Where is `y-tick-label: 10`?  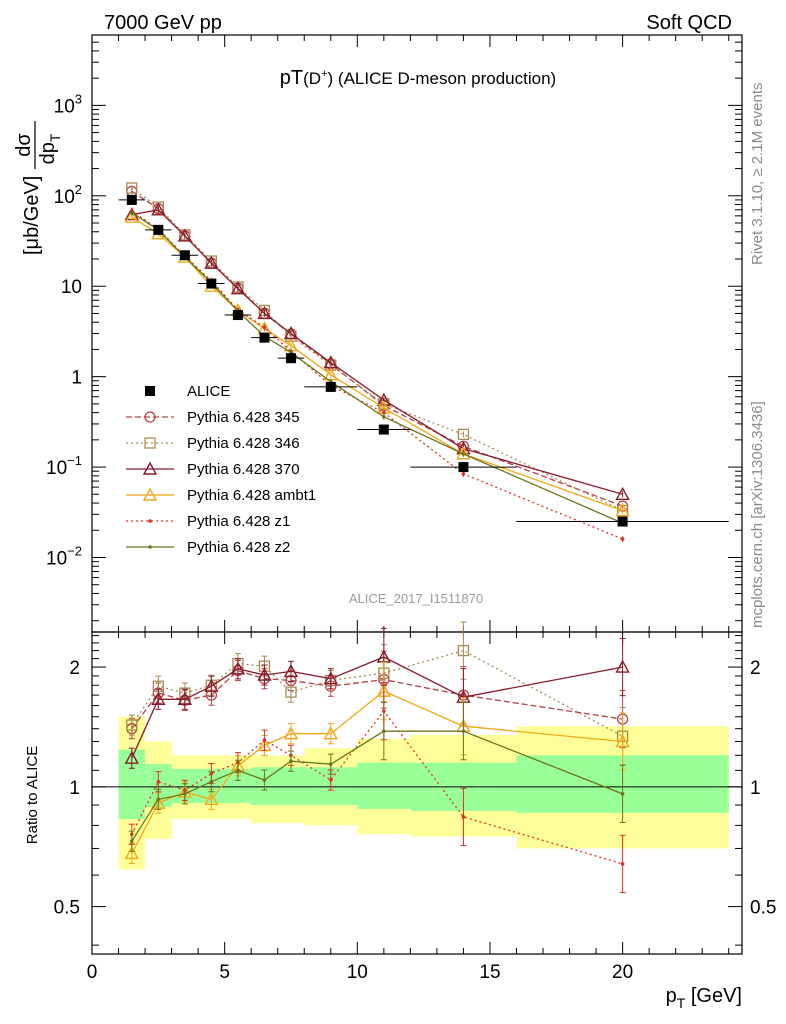
y-tick-label: 10 is located at coordinates (71, 287).